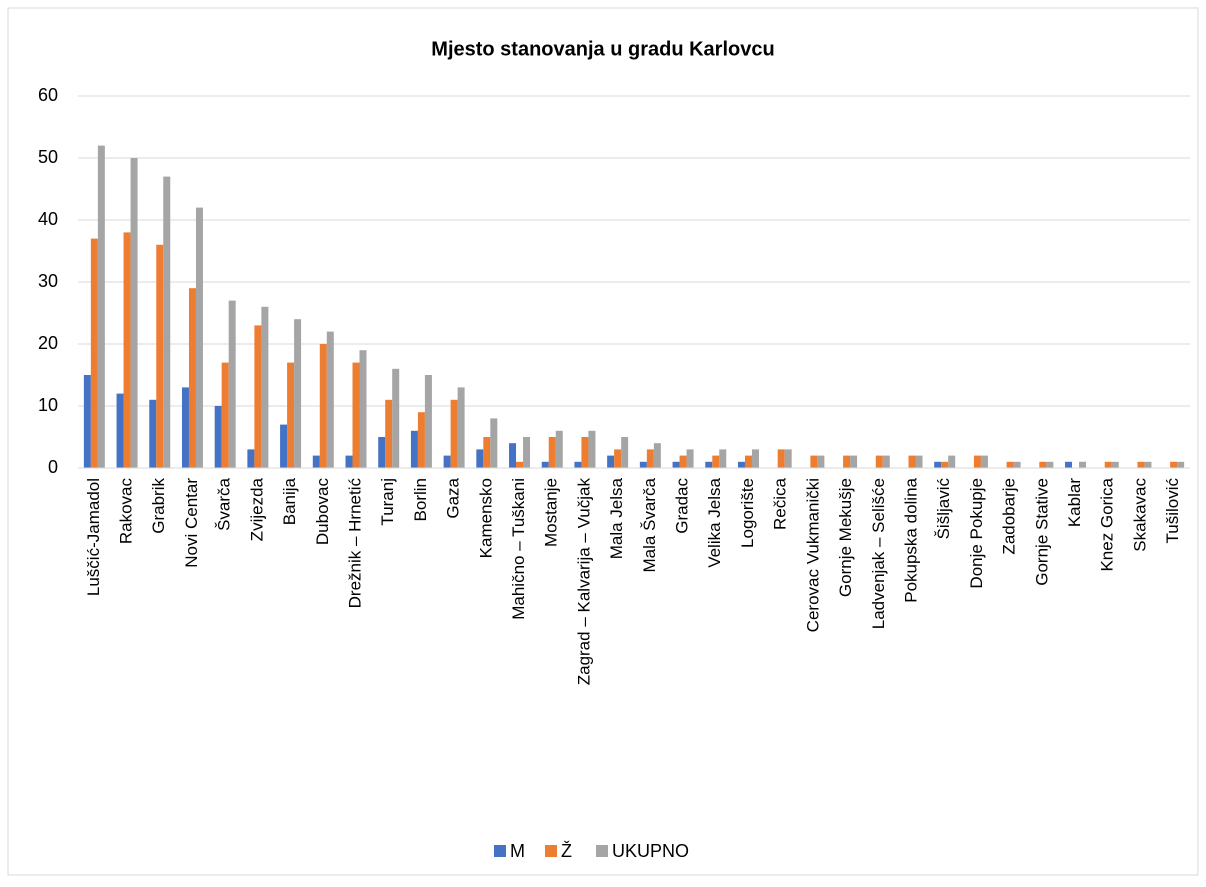 This screenshot has height=887, width=1206. What do you see at coordinates (453, 497) in the screenshot?
I see `x-tick-label: Gaza` at bounding box center [453, 497].